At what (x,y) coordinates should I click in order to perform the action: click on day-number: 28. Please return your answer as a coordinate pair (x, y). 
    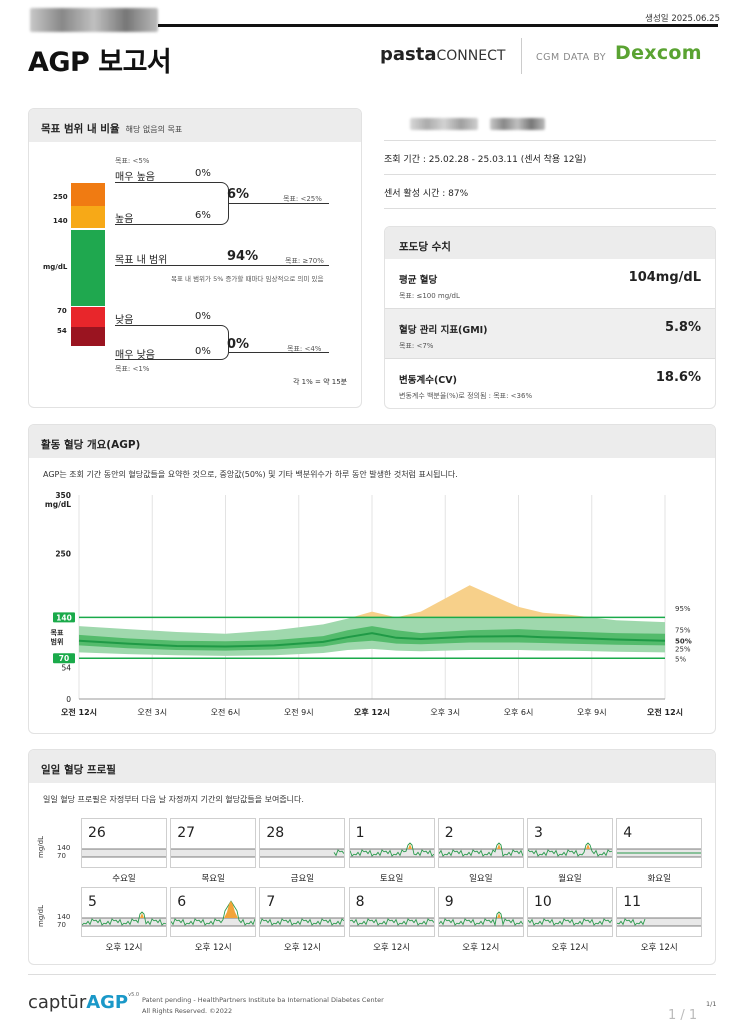
    Looking at the image, I should click on (275, 833).